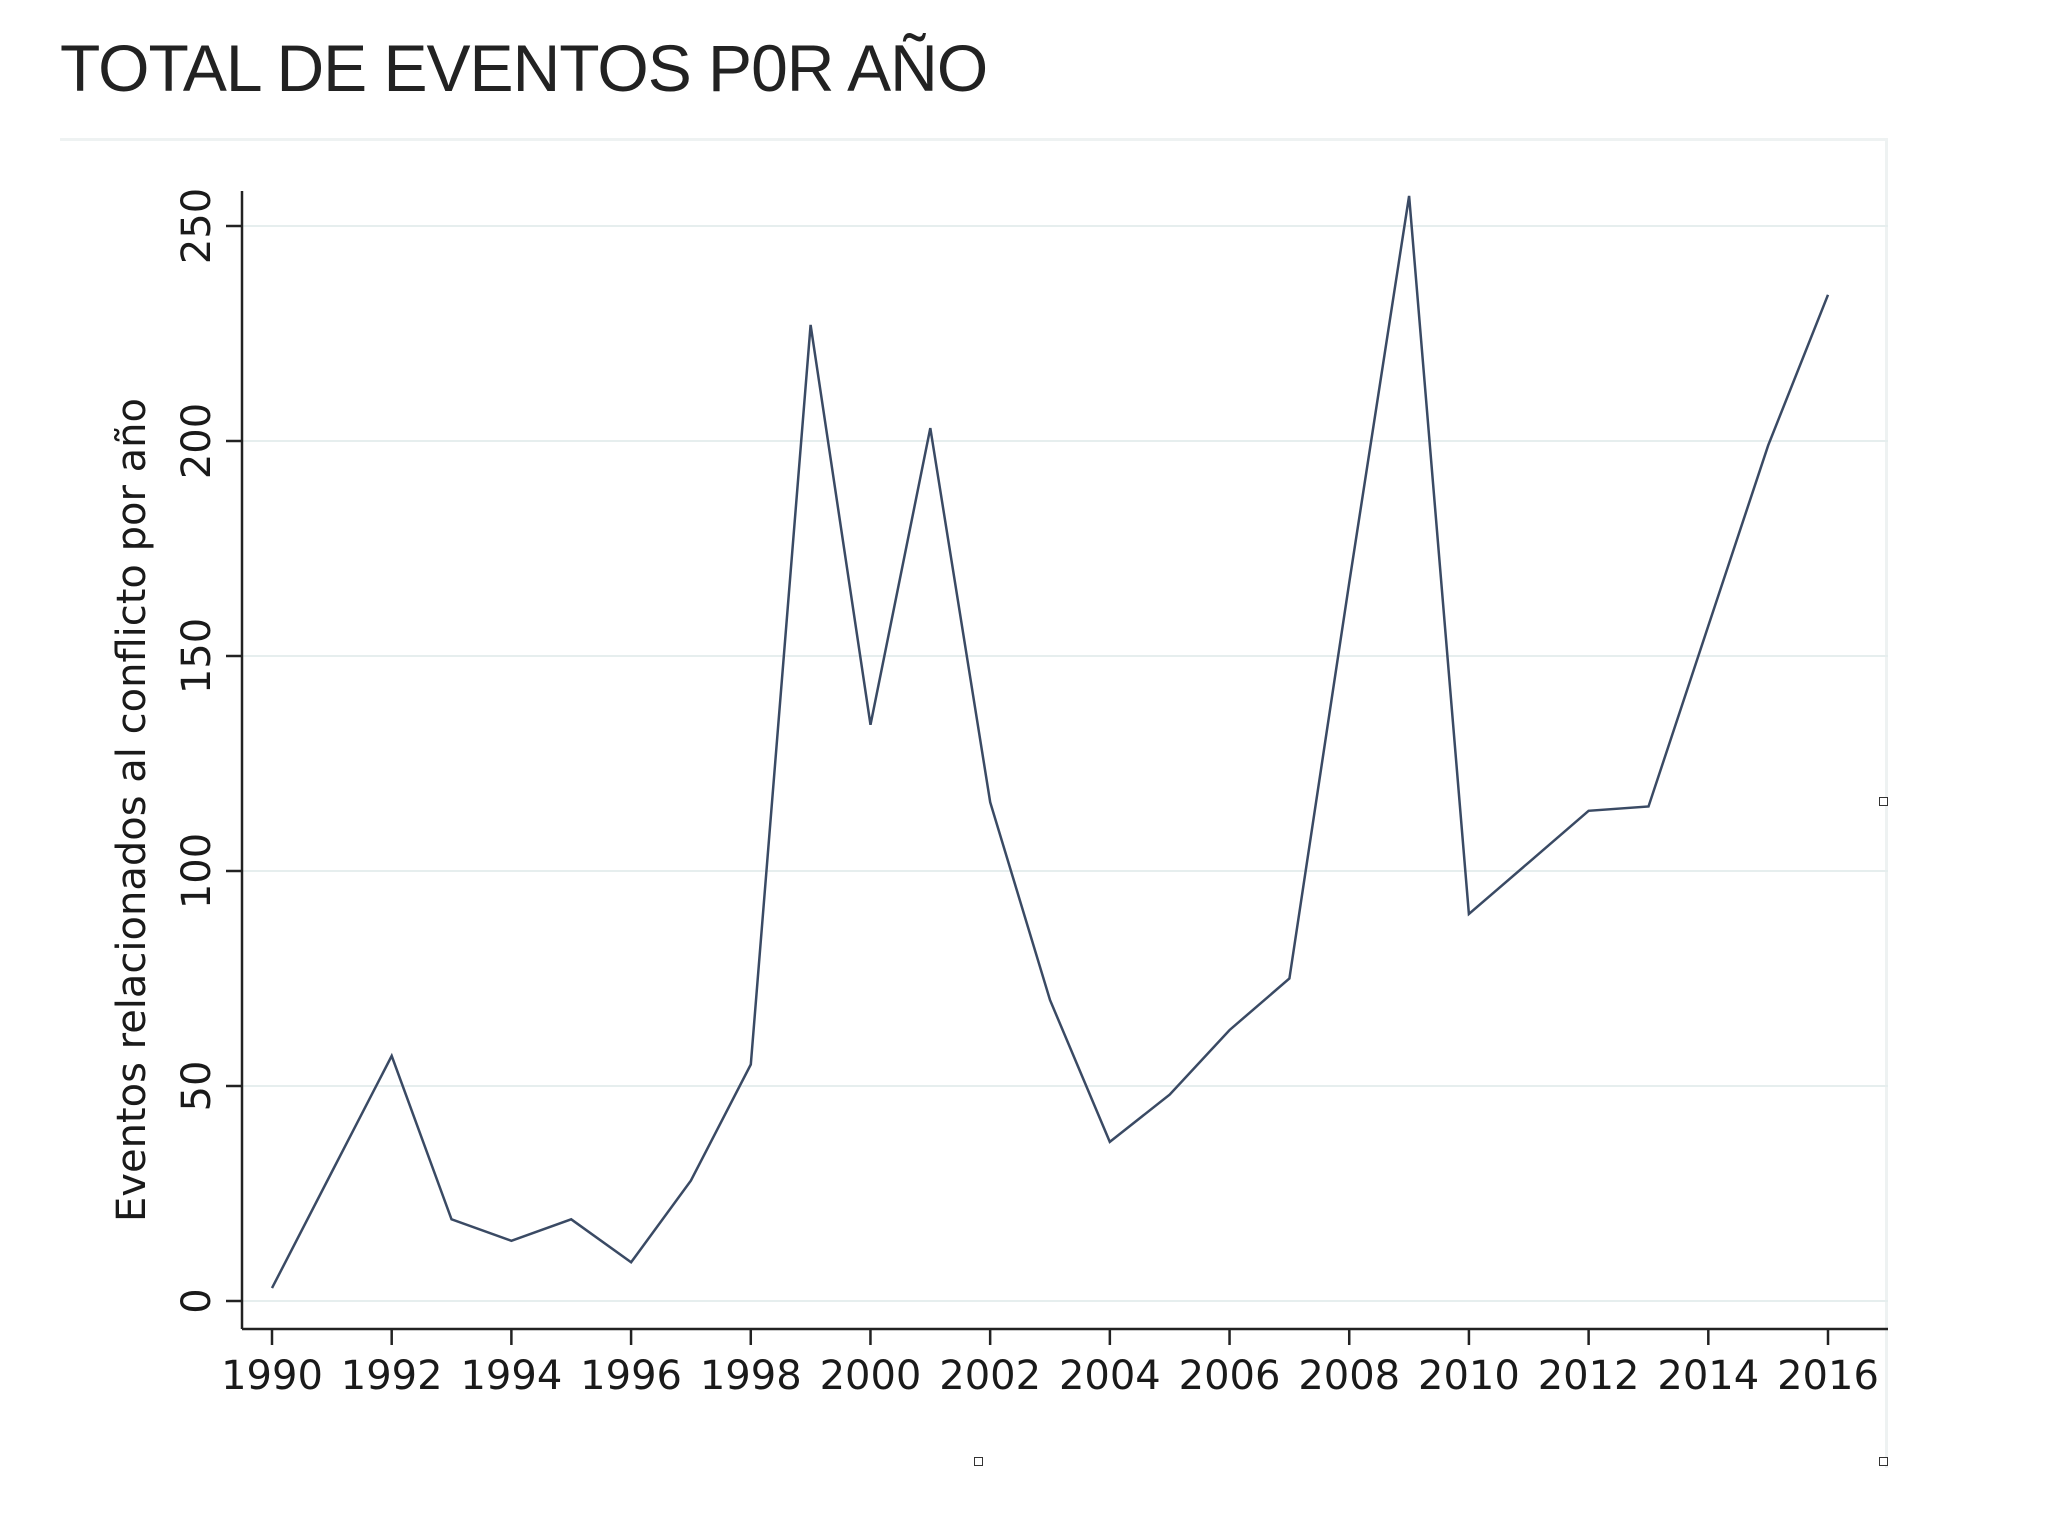 The width and height of the screenshot is (2050, 1534). What do you see at coordinates (524, 68) in the screenshot?
I see `slide-title: TOTAL DE EVENTOS P0R AÑO` at bounding box center [524, 68].